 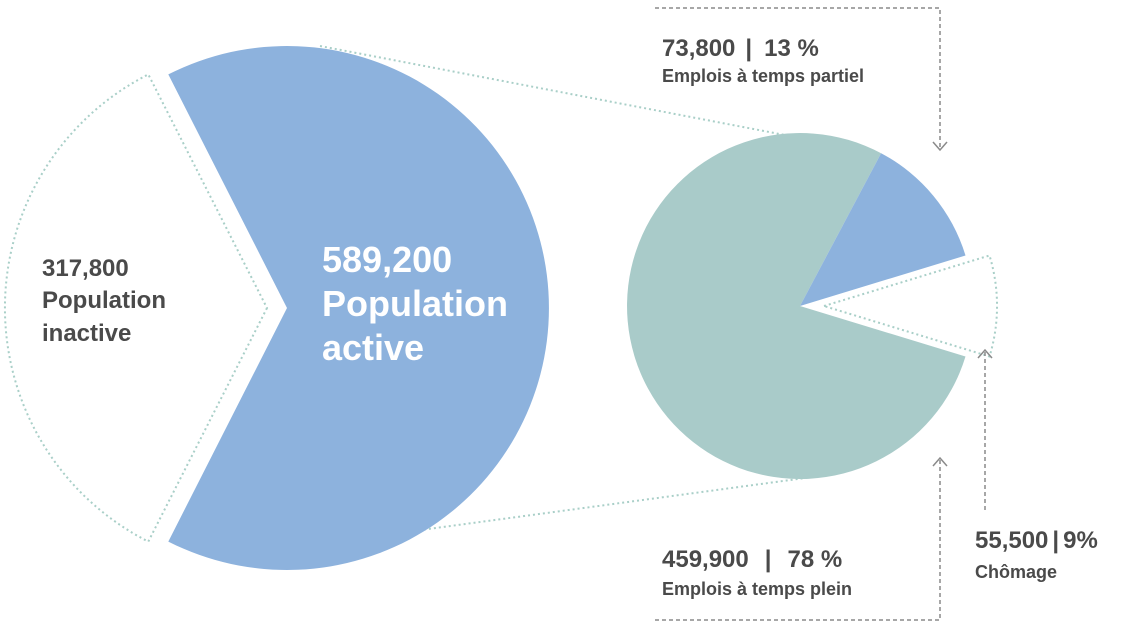 I want to click on label-unemployment-numbers: 55,500 | 9%, so click(x=1036, y=540).